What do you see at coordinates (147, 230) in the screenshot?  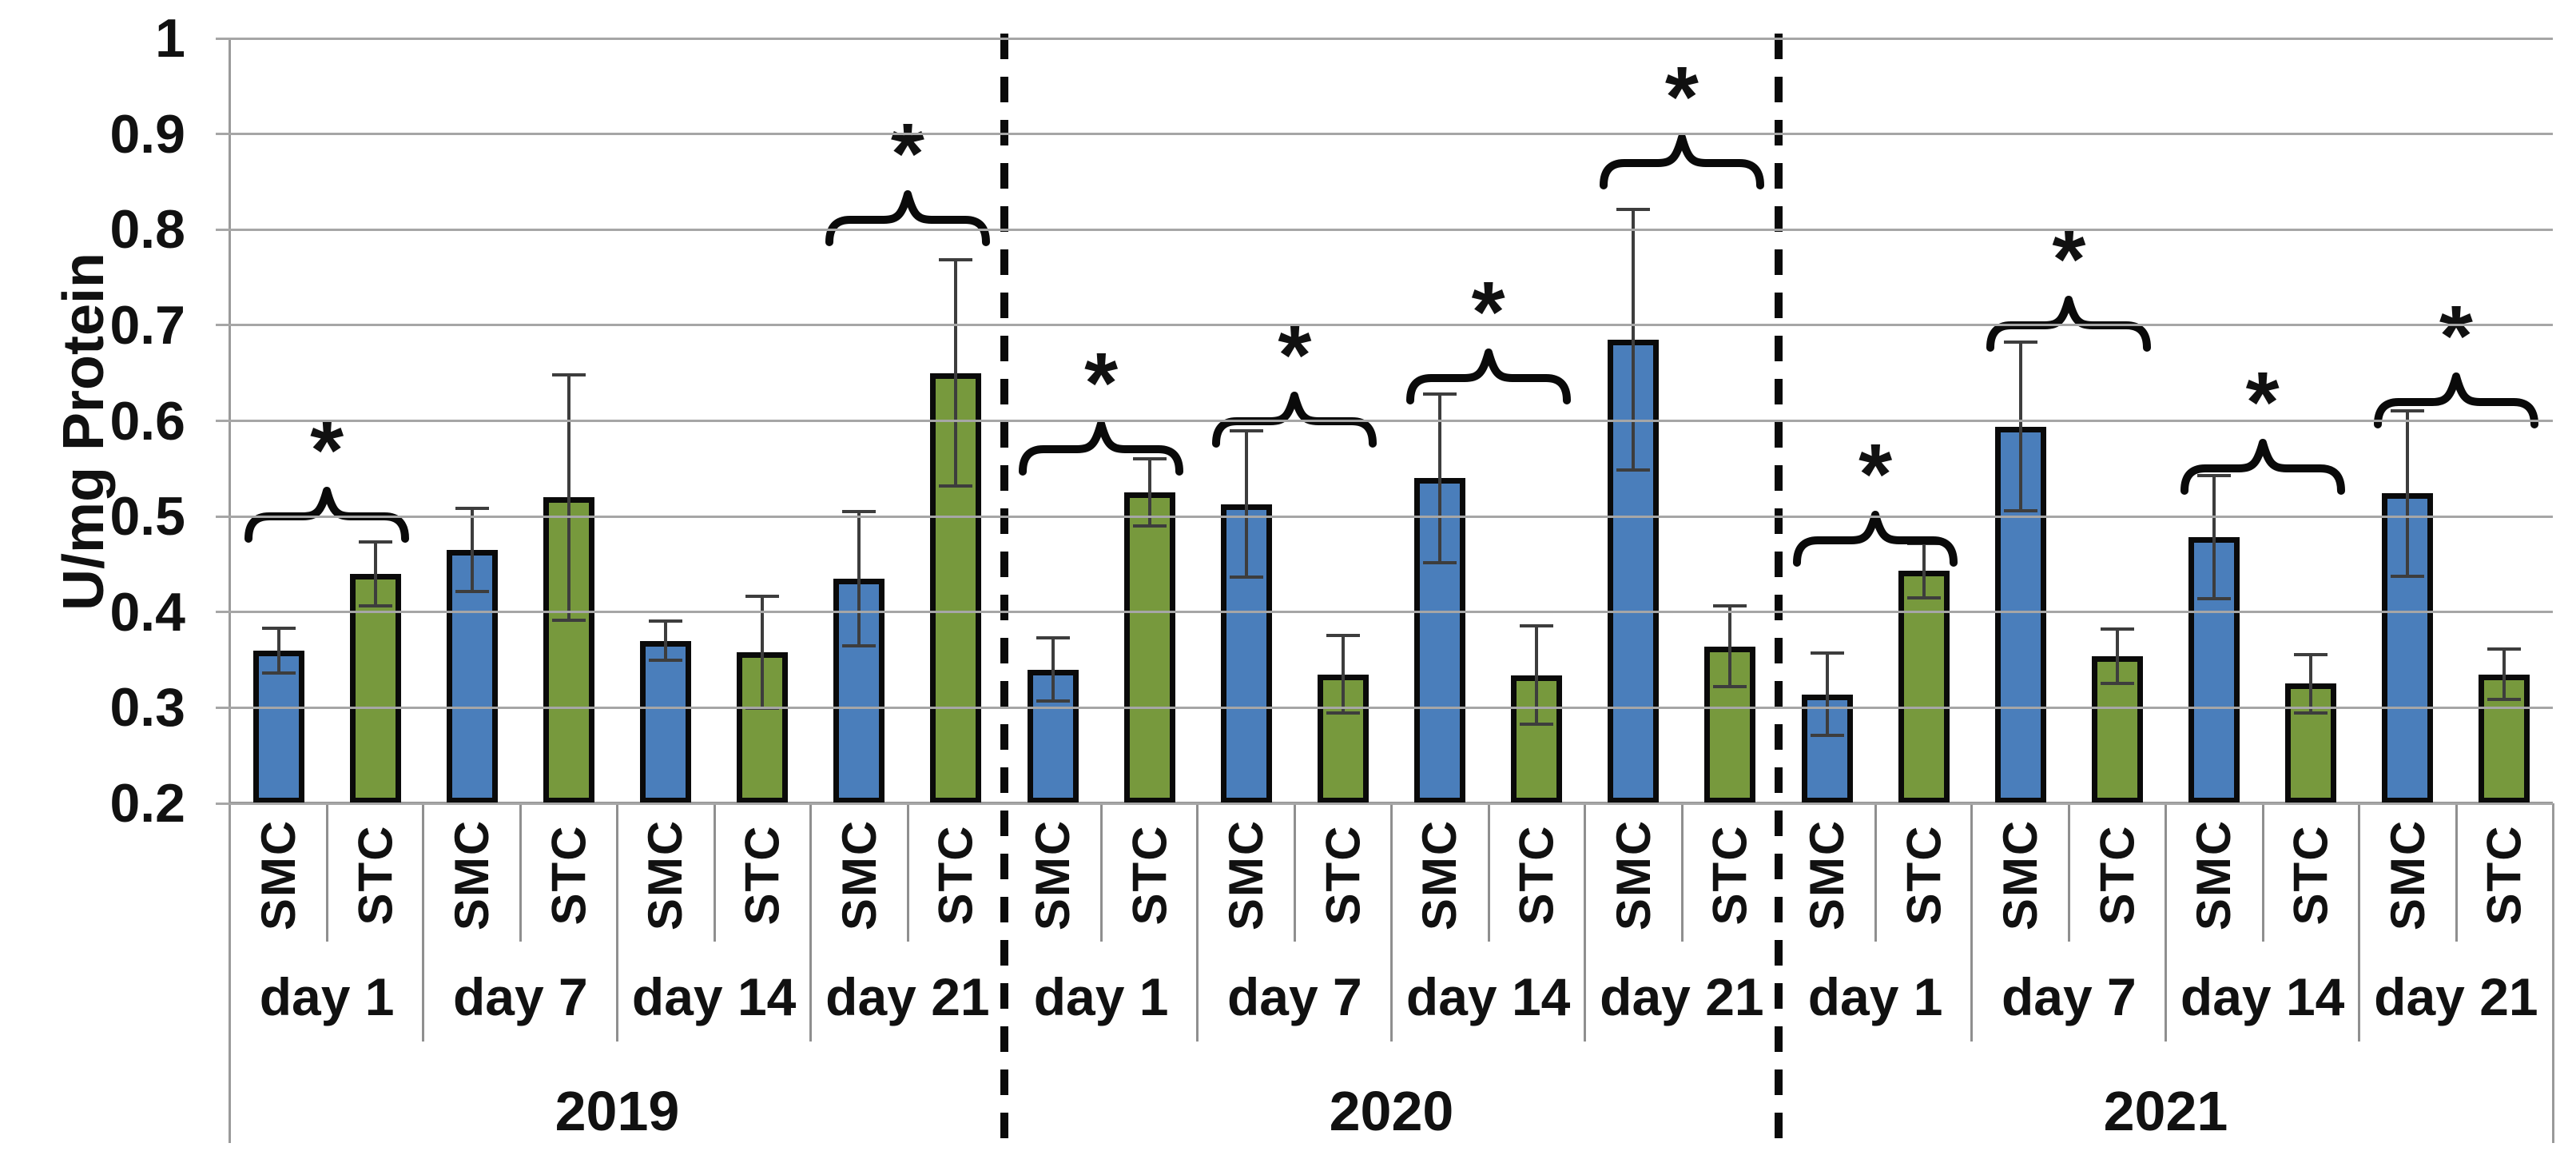 I see `y-tick-label: 0.8` at bounding box center [147, 230].